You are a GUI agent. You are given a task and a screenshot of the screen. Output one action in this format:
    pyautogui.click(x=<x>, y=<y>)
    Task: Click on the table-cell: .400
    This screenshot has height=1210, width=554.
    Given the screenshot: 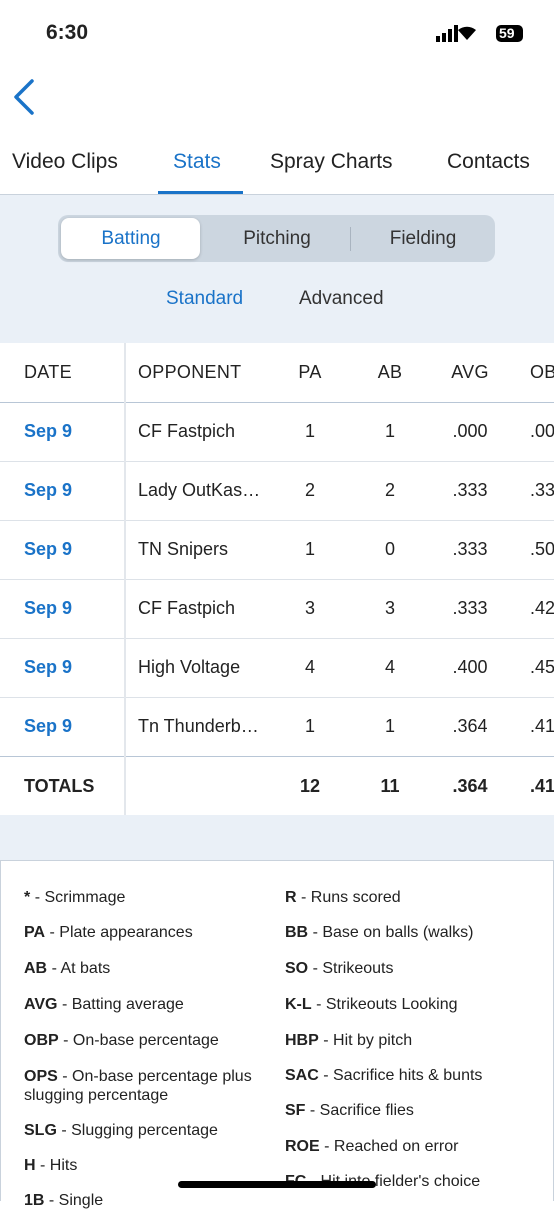 What is the action you would take?
    pyautogui.click(x=470, y=667)
    